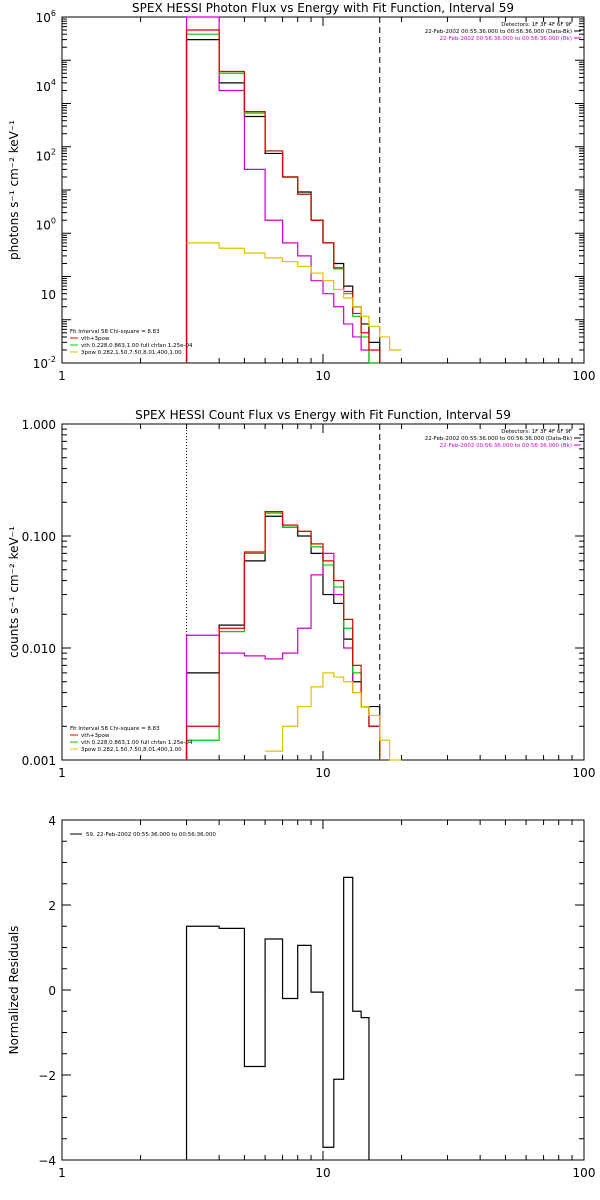  I want to click on y-tick-label: 10, so click(48, 295).